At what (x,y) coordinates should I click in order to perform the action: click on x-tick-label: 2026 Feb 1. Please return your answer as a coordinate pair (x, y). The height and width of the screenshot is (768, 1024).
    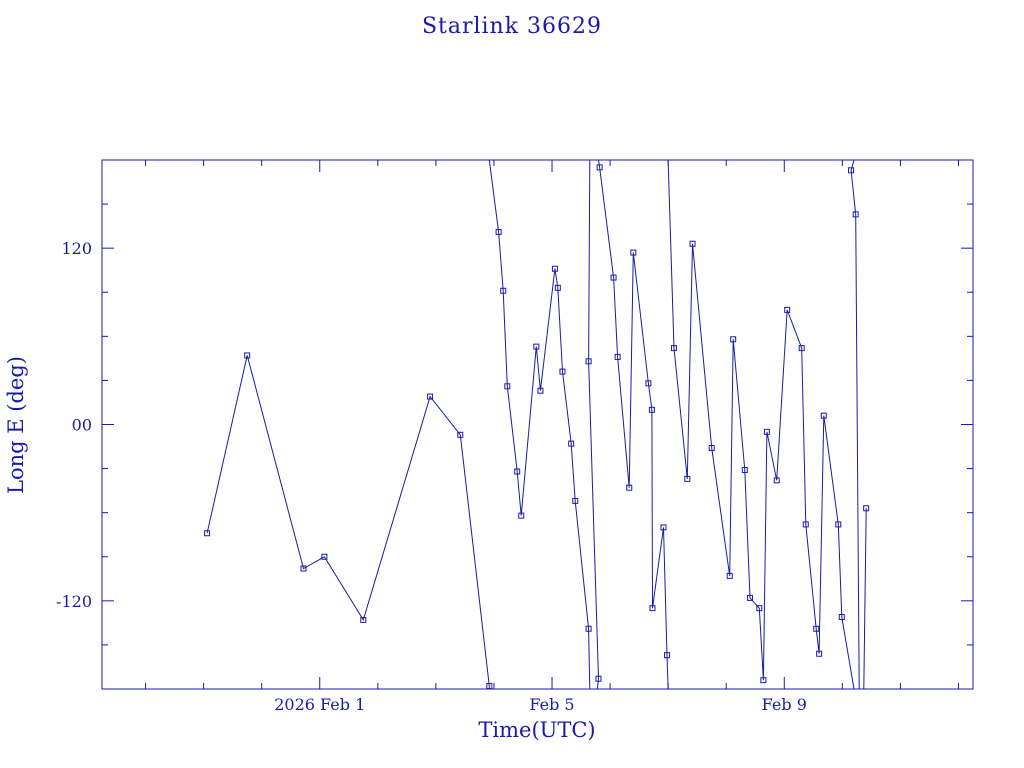
    Looking at the image, I should click on (319, 704).